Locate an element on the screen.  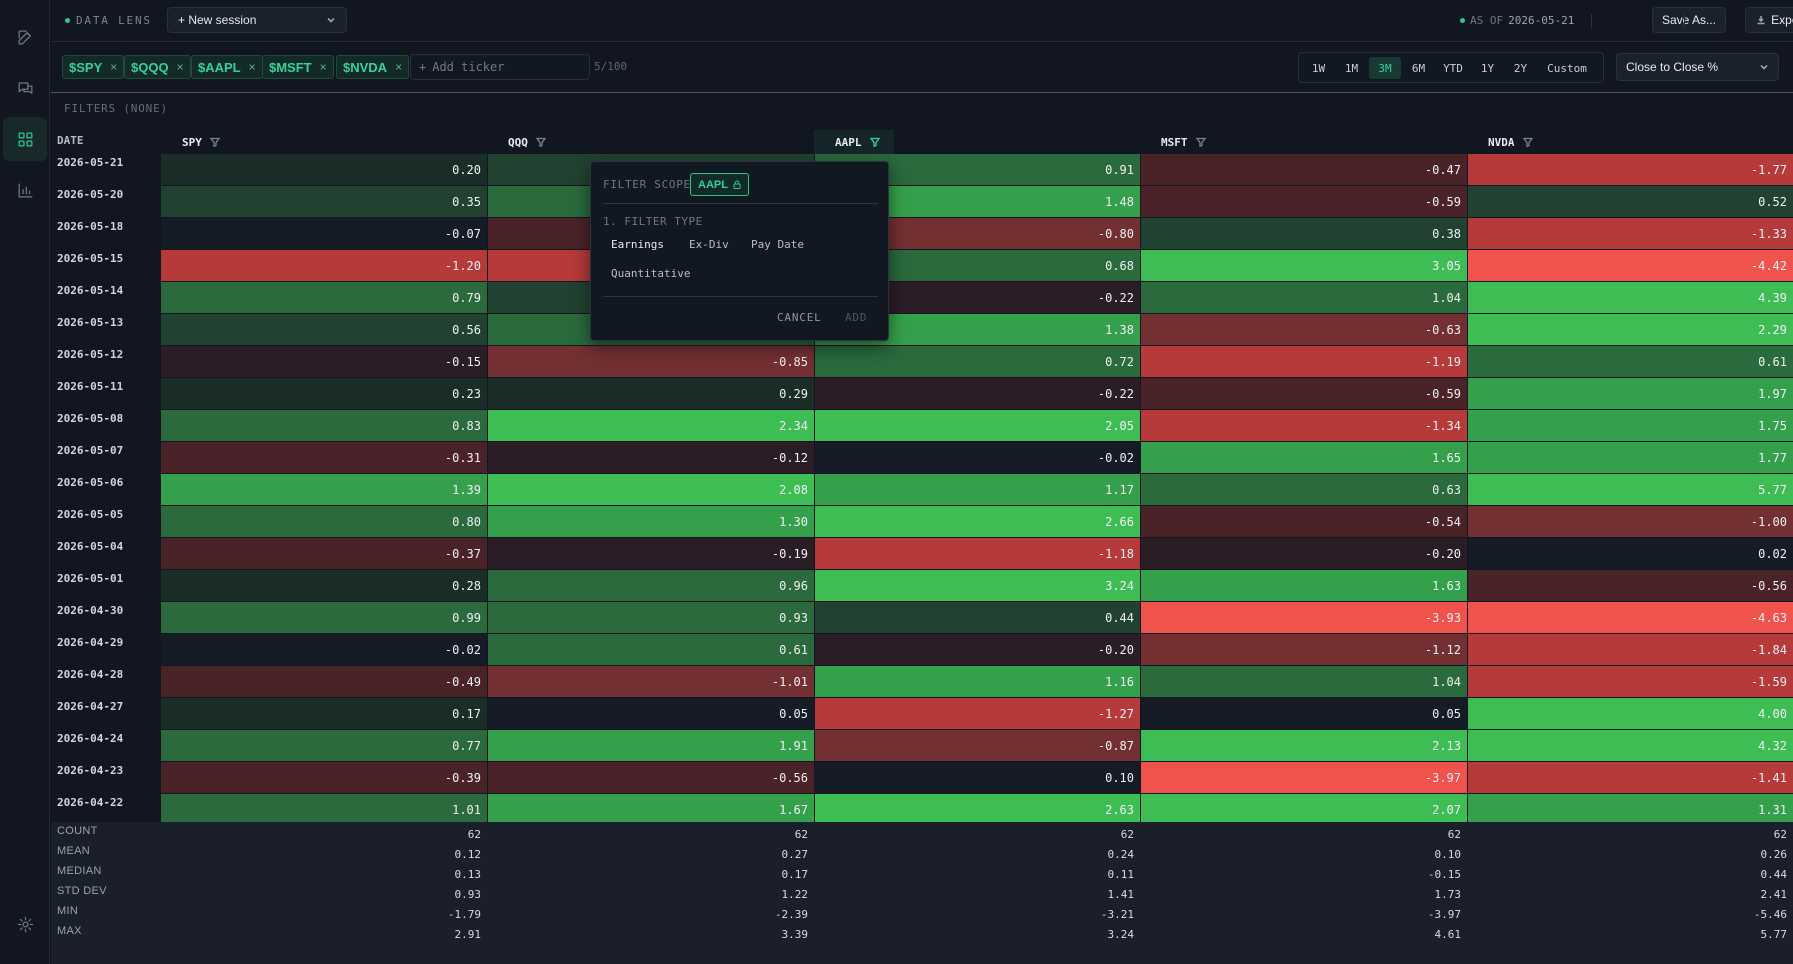
table-cell-aapl: 1.16 is located at coordinates (977, 681).